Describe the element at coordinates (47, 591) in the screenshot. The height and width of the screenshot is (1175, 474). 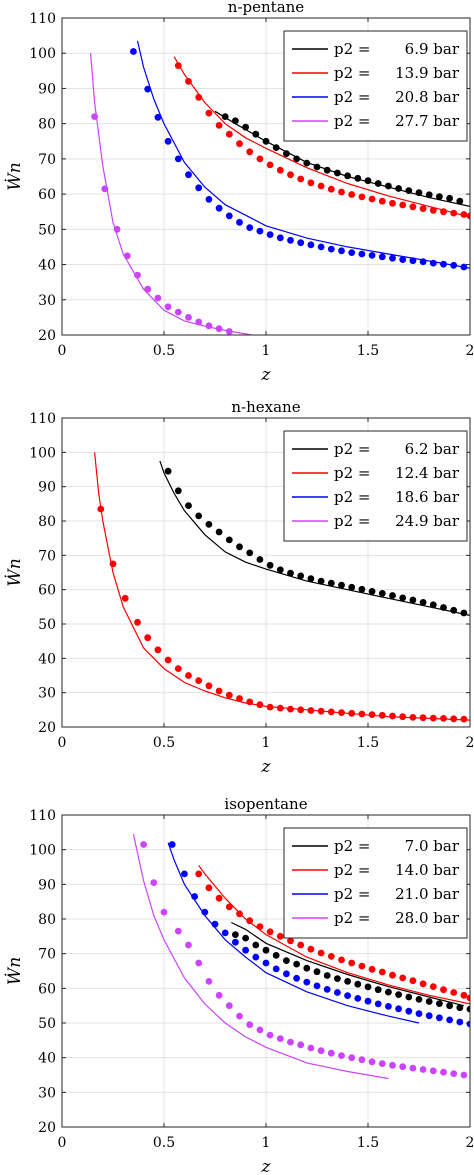
I see `y-tick-label: 60` at that location.